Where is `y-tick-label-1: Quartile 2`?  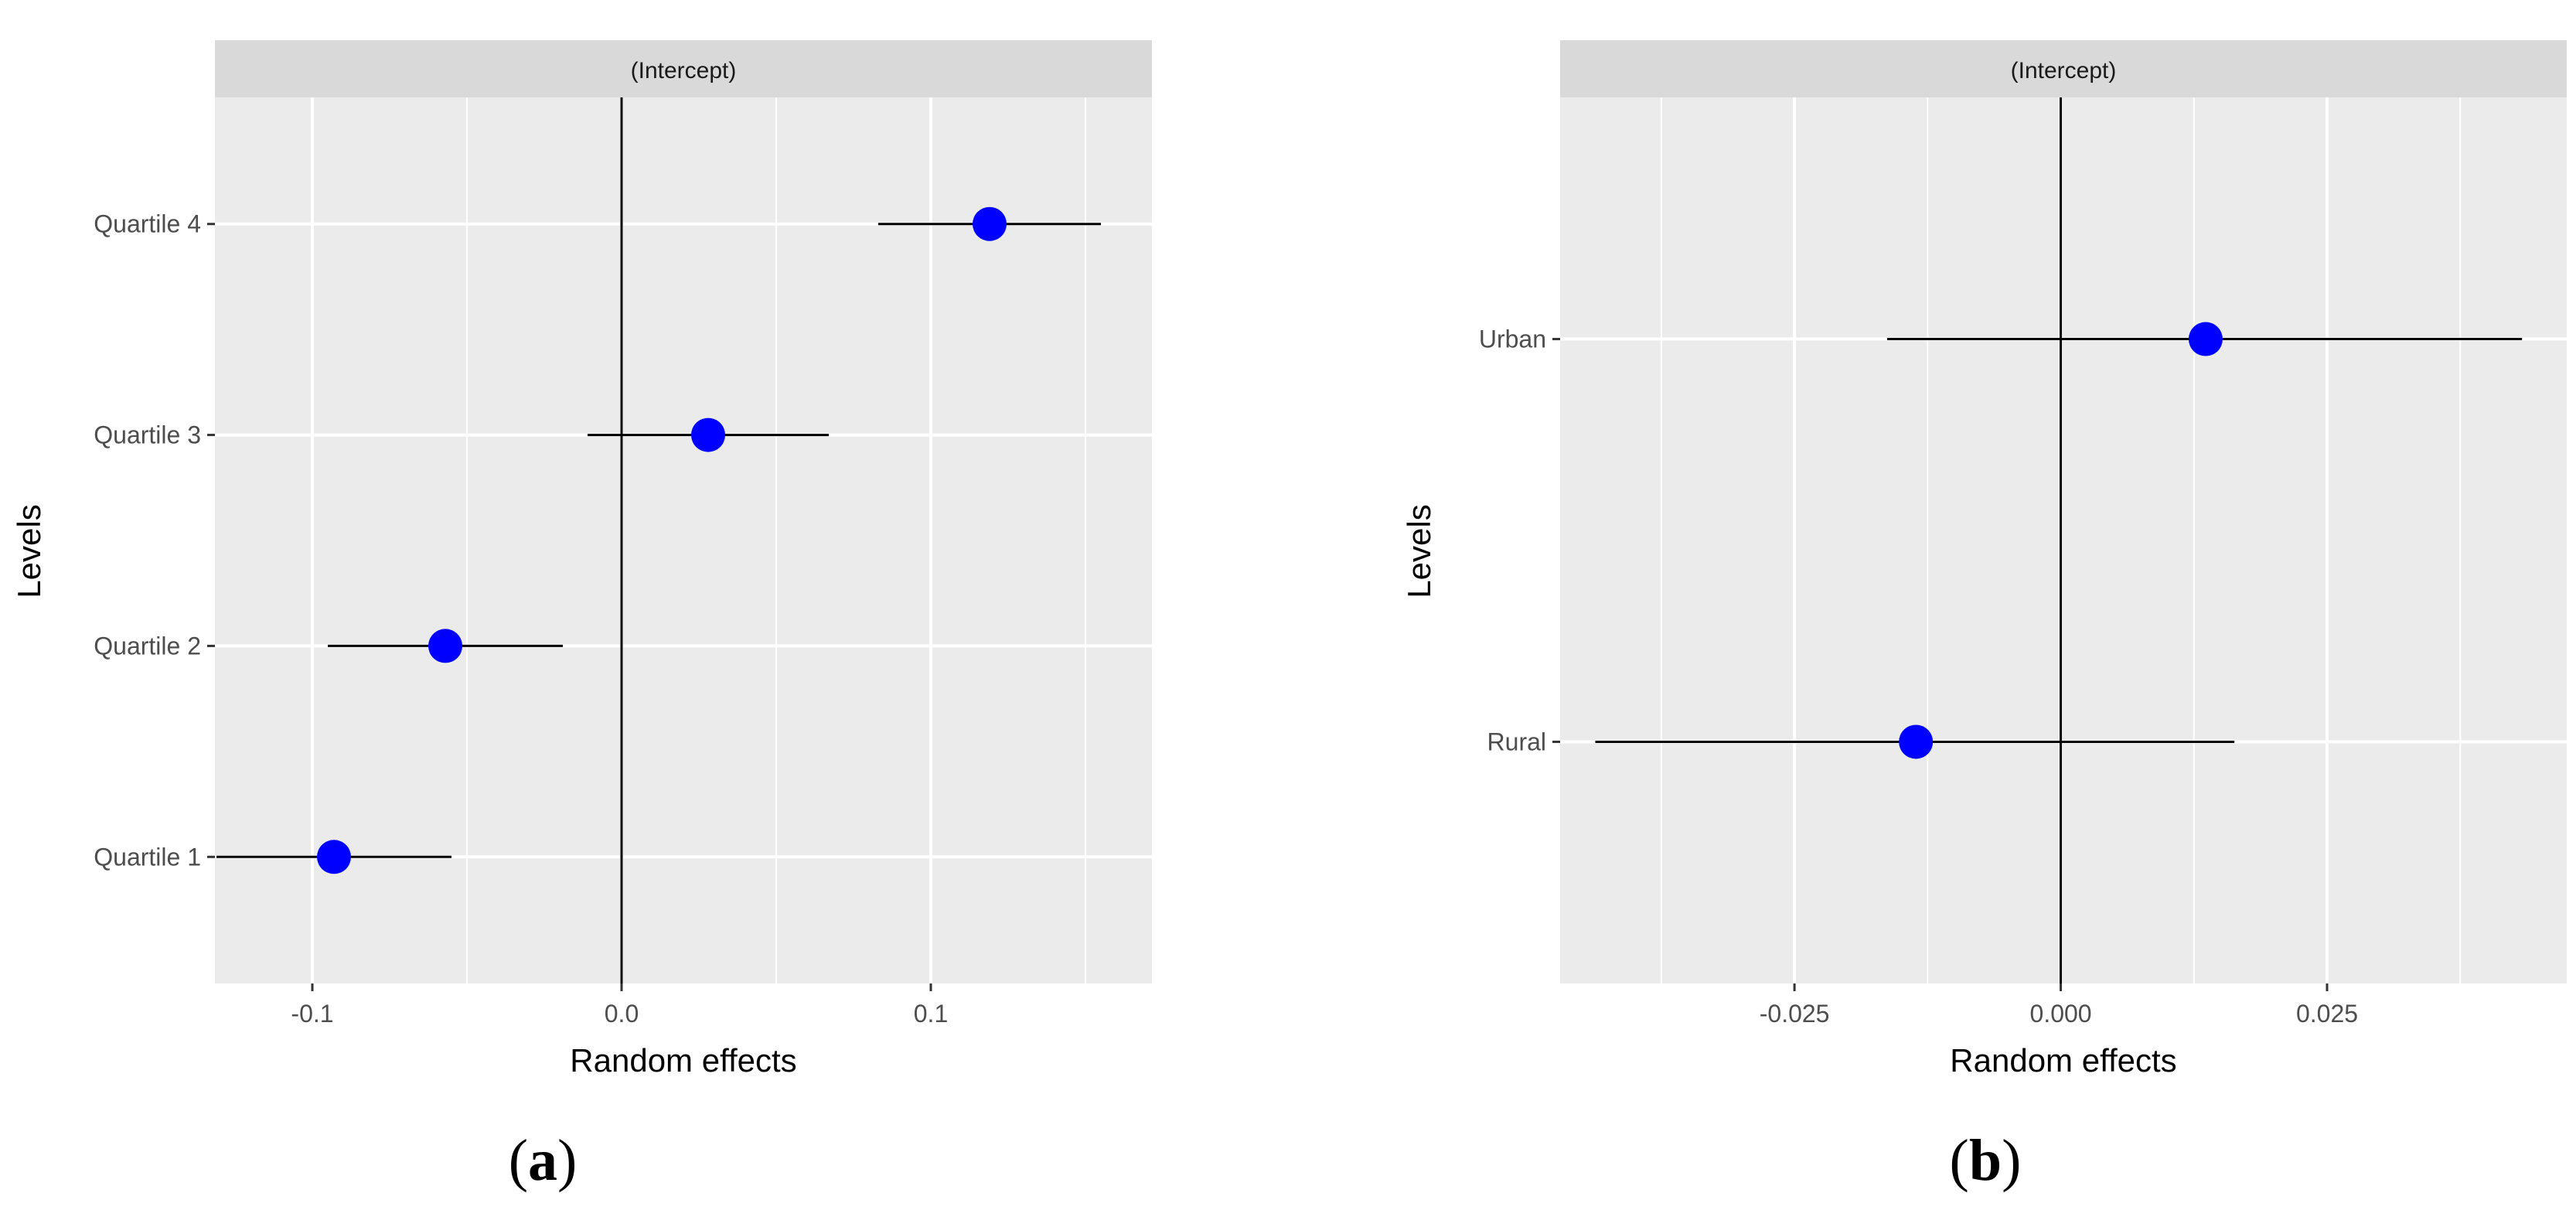 y-tick-label-1: Quartile 2 is located at coordinates (147, 646).